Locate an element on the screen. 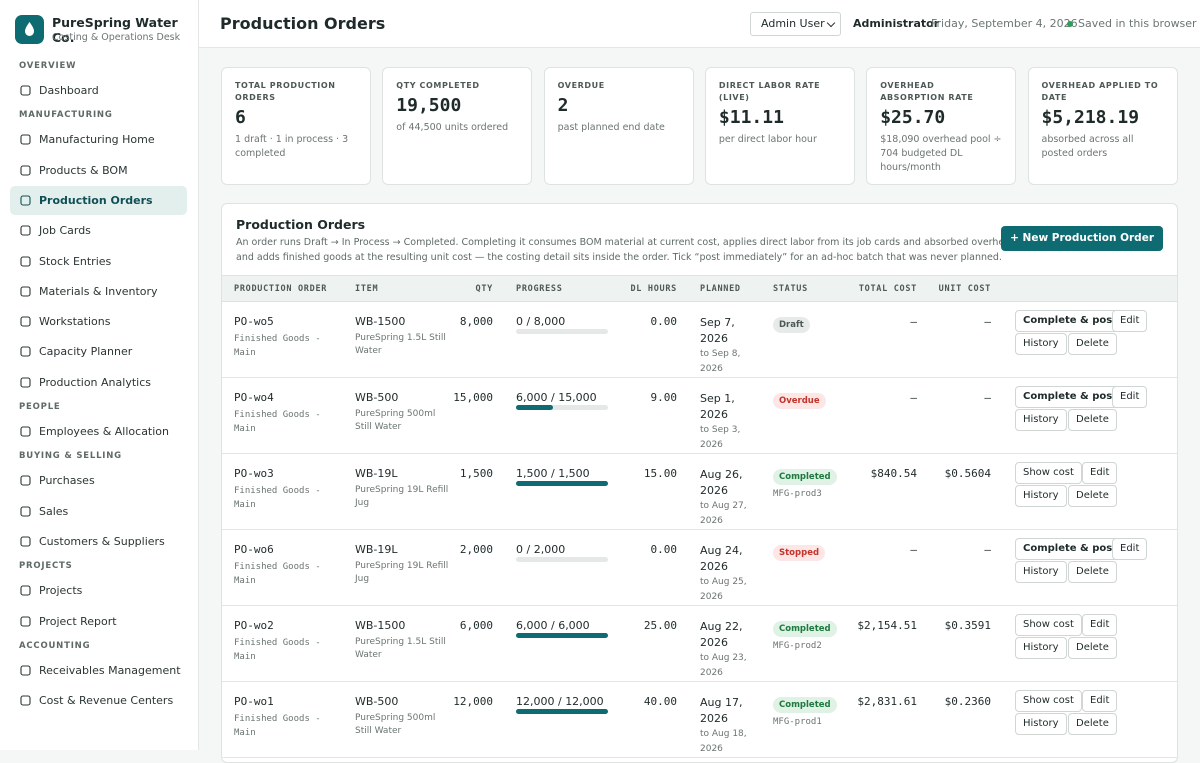 This screenshot has height=763, width=1200. total-cost: $2,154.51 is located at coordinates (887, 625).